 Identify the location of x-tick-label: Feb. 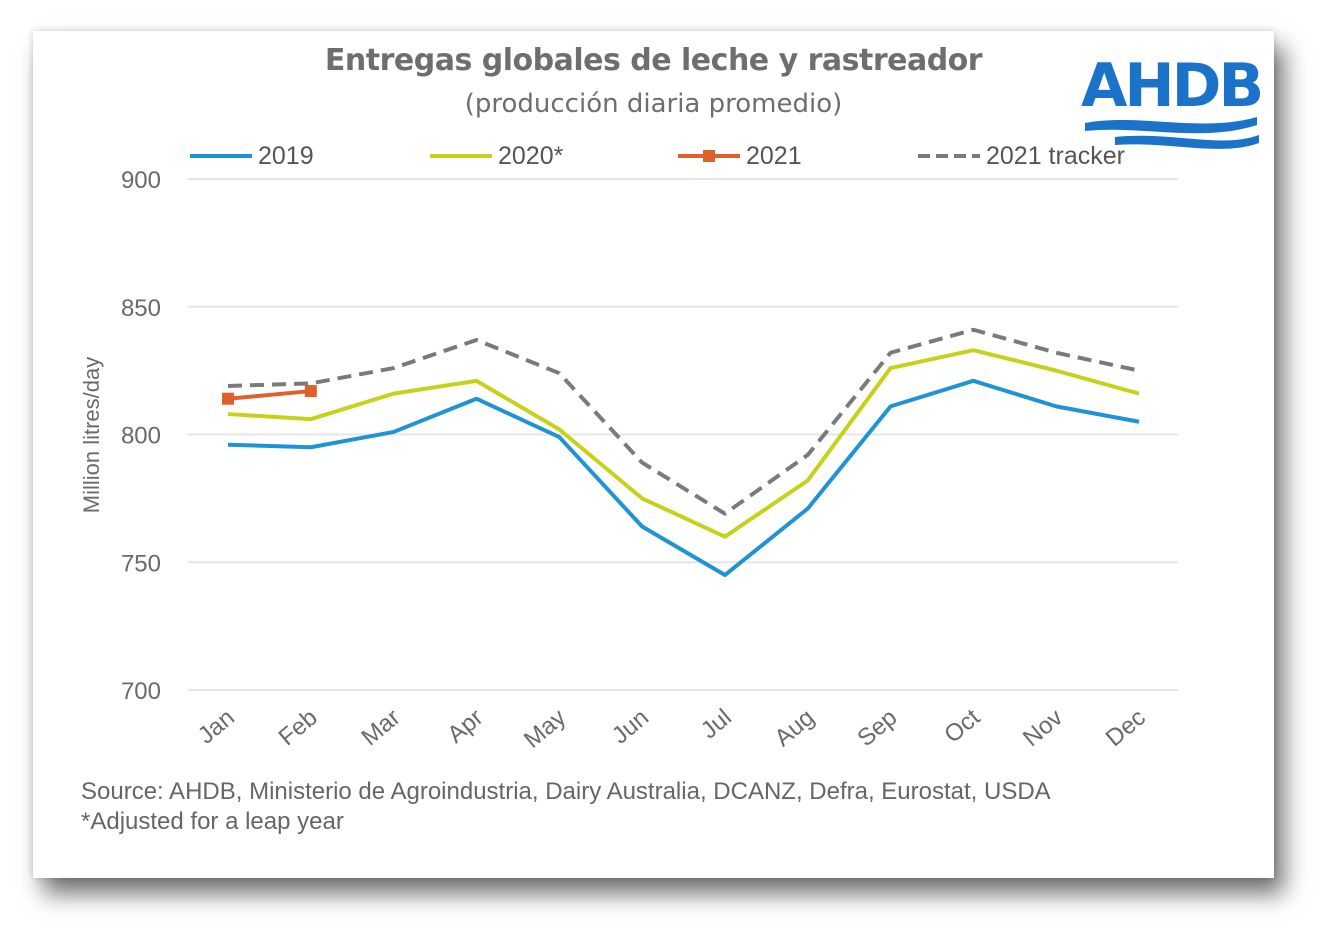
(298, 727).